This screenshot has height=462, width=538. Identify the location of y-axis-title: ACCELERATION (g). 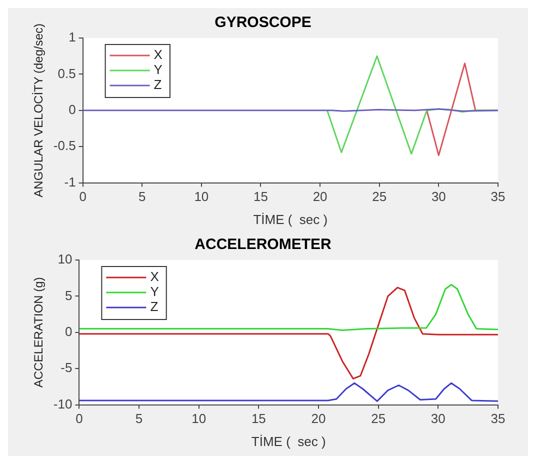
(39, 332).